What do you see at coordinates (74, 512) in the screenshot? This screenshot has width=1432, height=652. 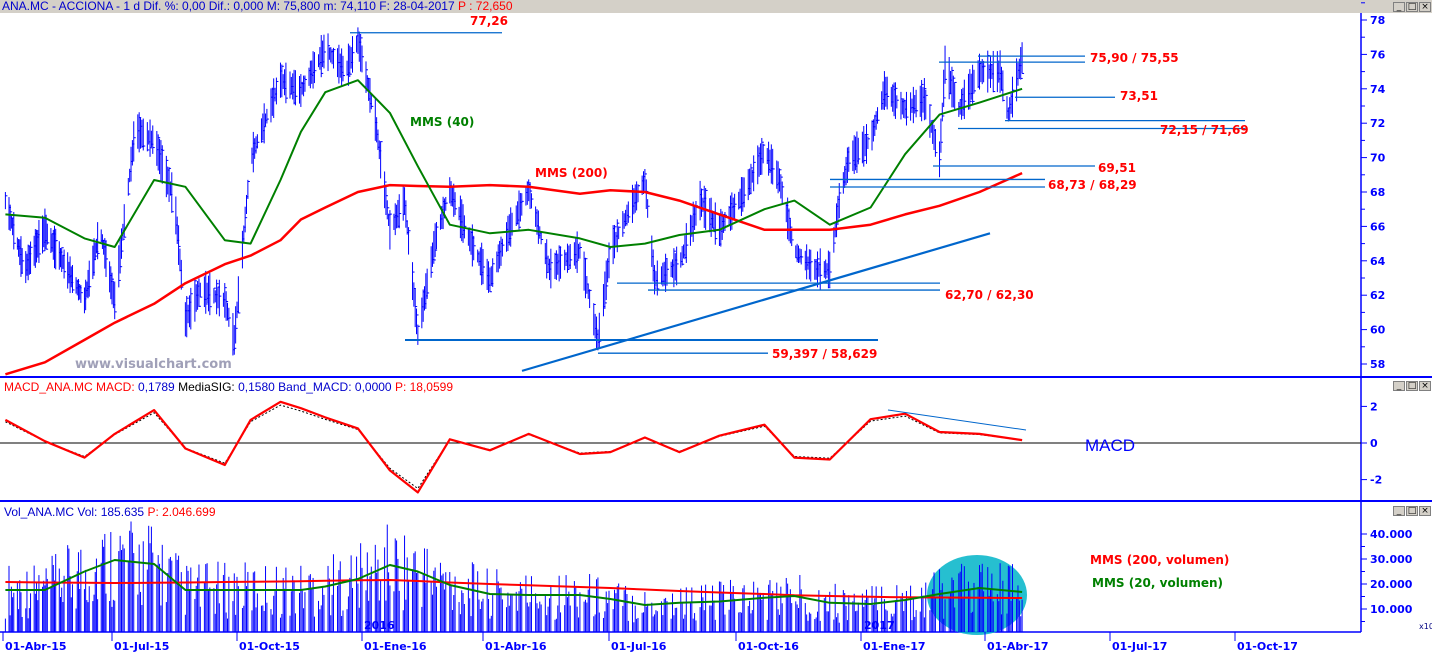 I see `volume-value: Vol_ANA.MC Vol: 185.635` at bounding box center [74, 512].